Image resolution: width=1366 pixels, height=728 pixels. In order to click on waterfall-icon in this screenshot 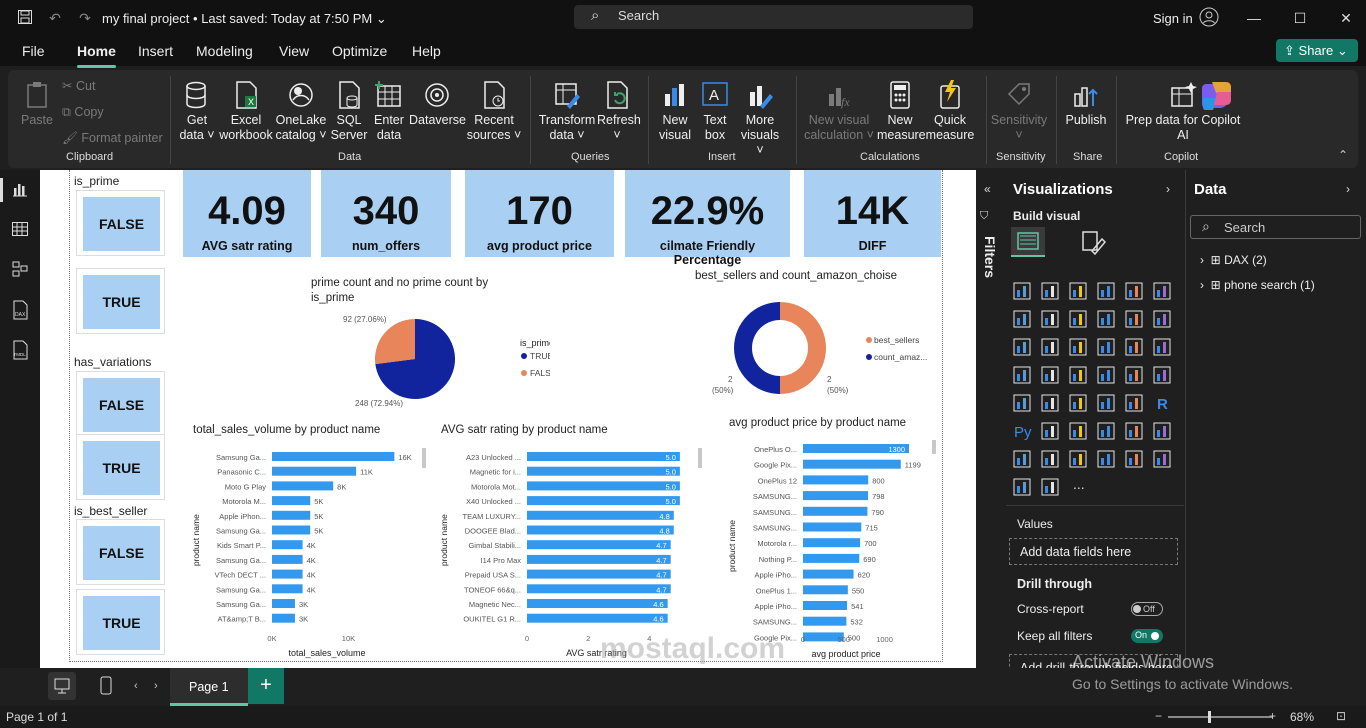, I will do `click(1022, 347)`.